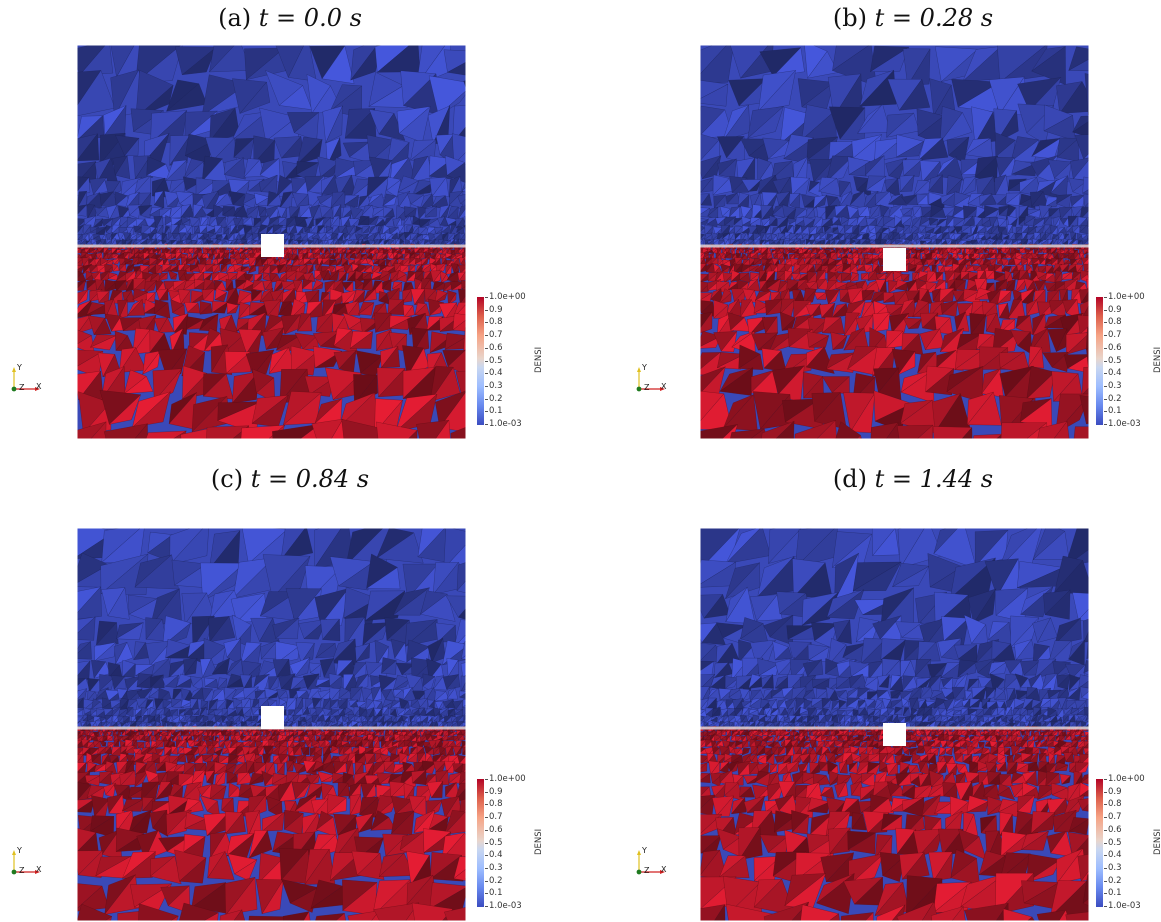 Image resolution: width=1161 pixels, height=922 pixels. What do you see at coordinates (1126, 297) in the screenshot?
I see `colorbar-tick-label: 1.0e+00` at bounding box center [1126, 297].